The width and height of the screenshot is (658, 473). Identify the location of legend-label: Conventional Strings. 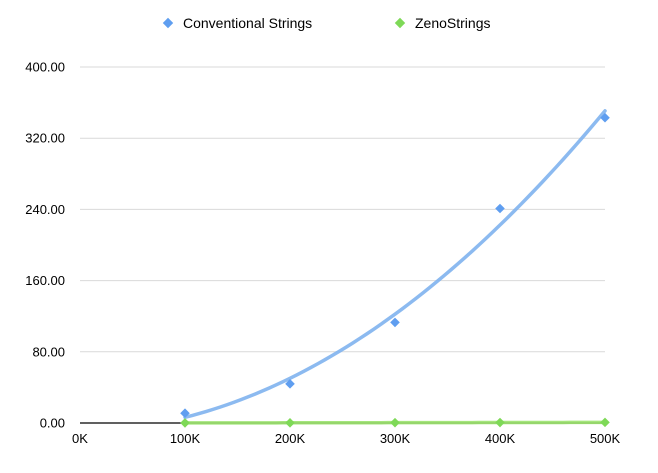
(247, 23).